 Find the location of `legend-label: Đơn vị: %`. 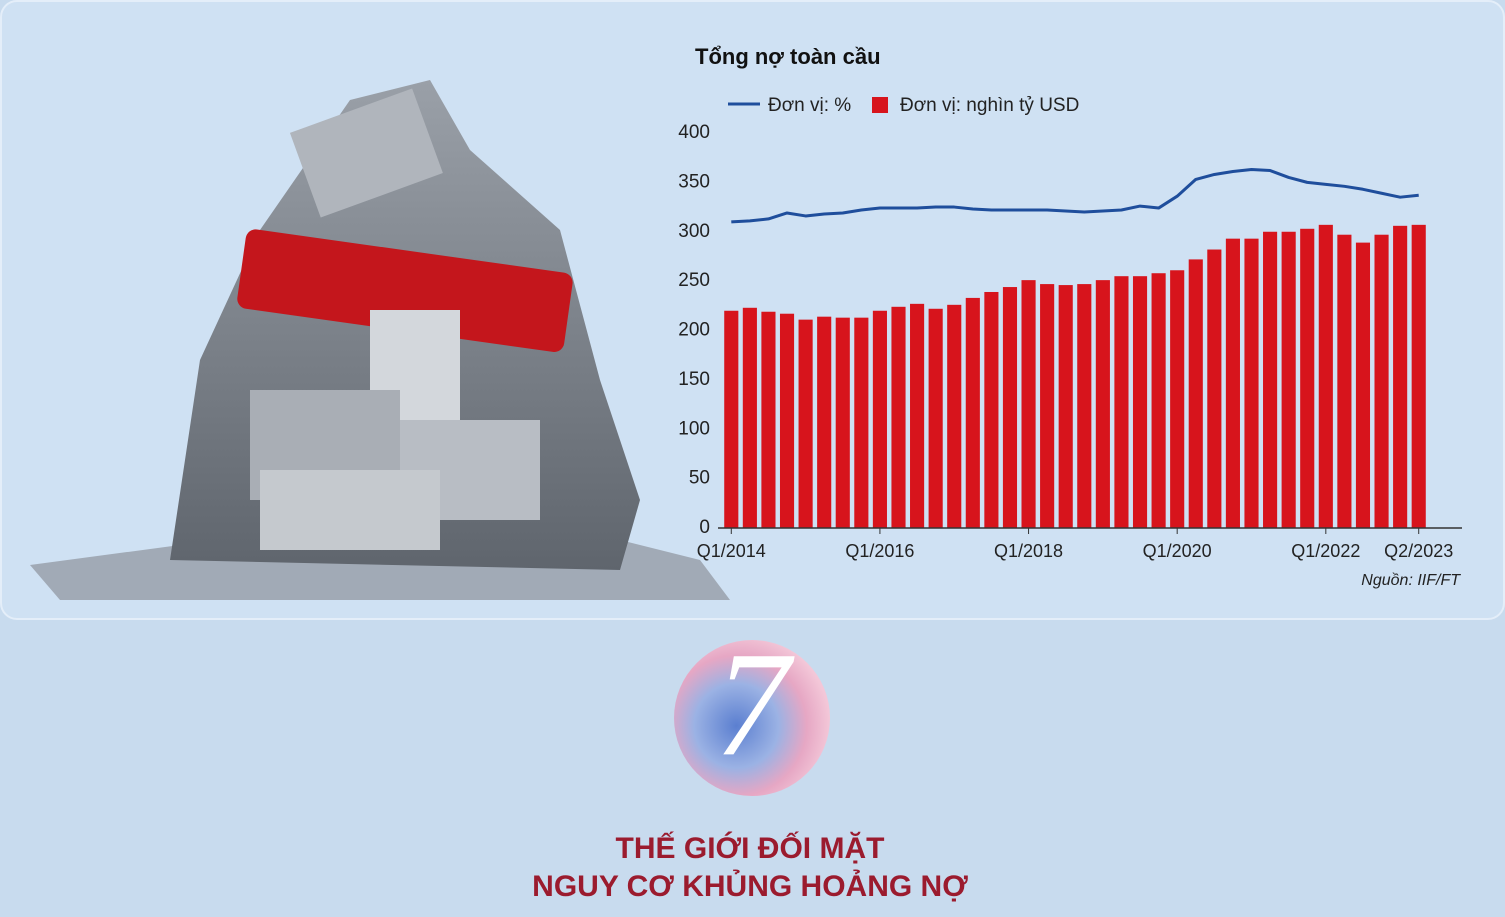

legend-label: Đơn vị: % is located at coordinates (809, 105).